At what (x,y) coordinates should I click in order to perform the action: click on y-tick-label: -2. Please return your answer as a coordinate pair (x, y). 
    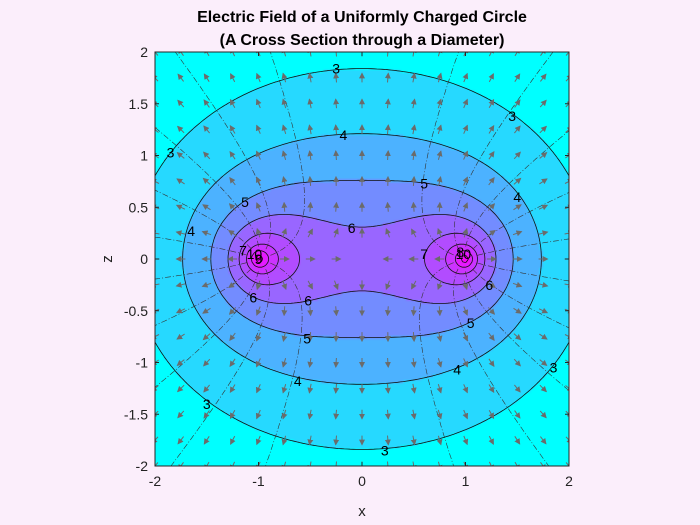
    Looking at the image, I should click on (142, 466).